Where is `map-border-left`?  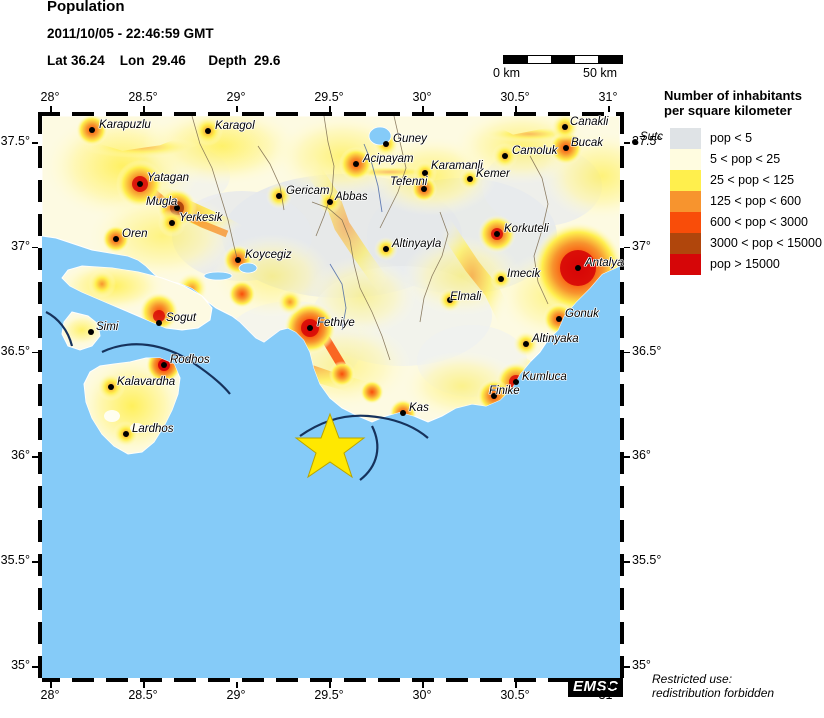
map-border-left is located at coordinates (40, 397).